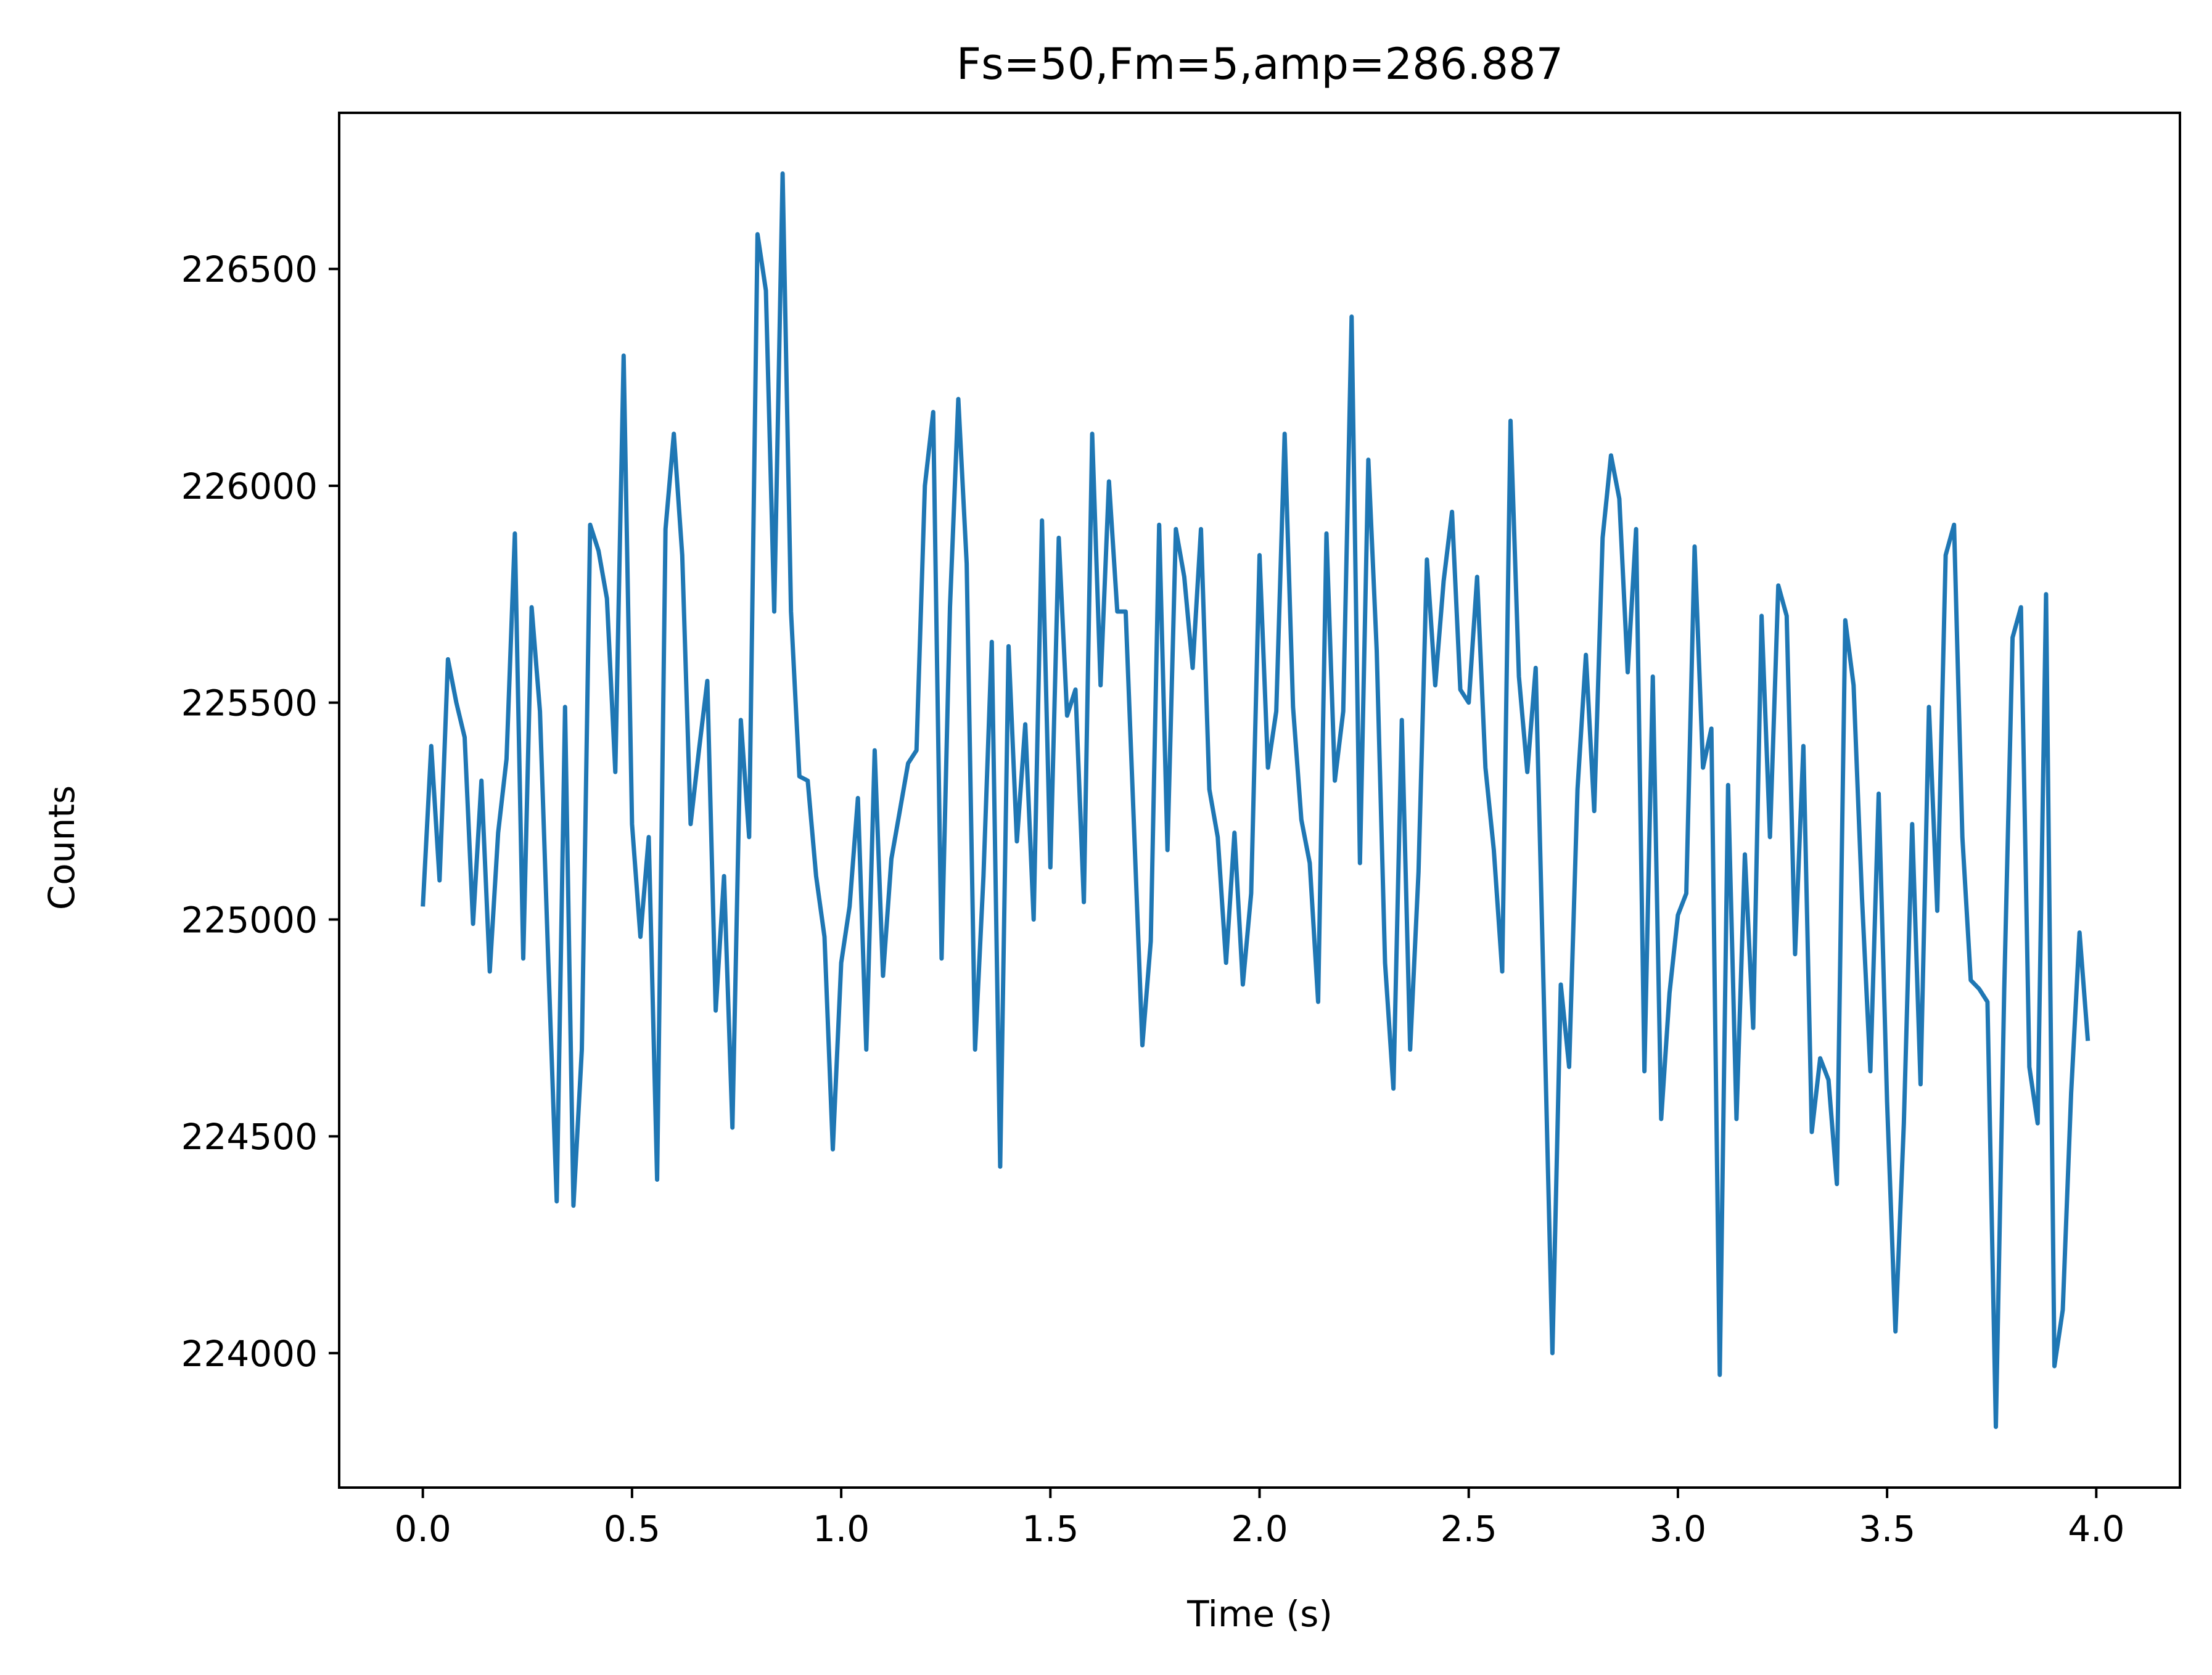 The height and width of the screenshot is (1675, 2212). What do you see at coordinates (1259, 1614) in the screenshot?
I see `x-axis-label: Time (s)` at bounding box center [1259, 1614].